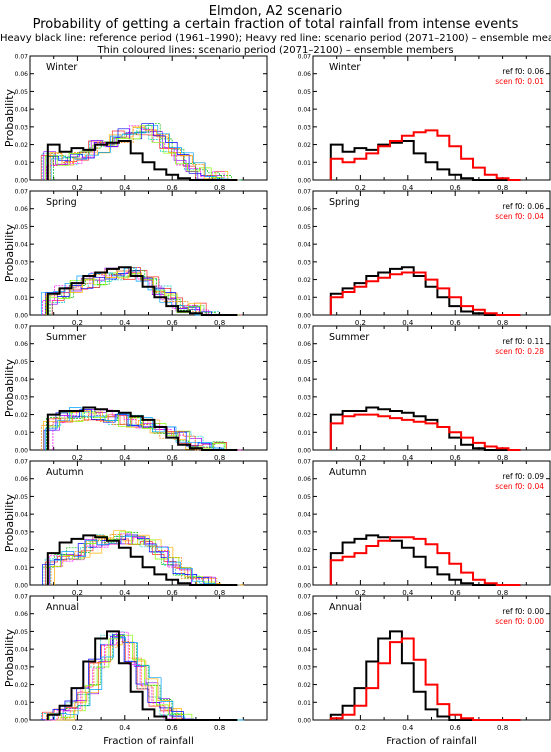 The width and height of the screenshot is (551, 752). Describe the element at coordinates (61, 67) in the screenshot. I see `season-label: Winter` at that location.